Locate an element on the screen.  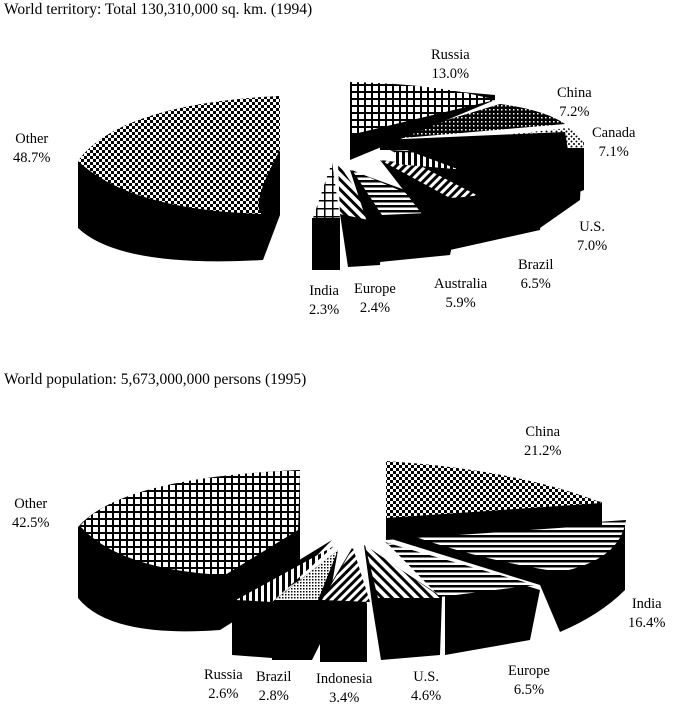
label-population-europe: Europe 6.5% is located at coordinates (529, 680).